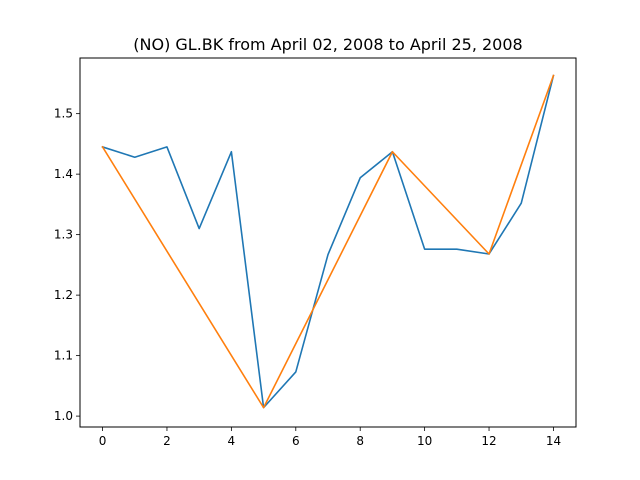  Describe the element at coordinates (103, 441) in the screenshot. I see `x-tick-label: 0` at that location.